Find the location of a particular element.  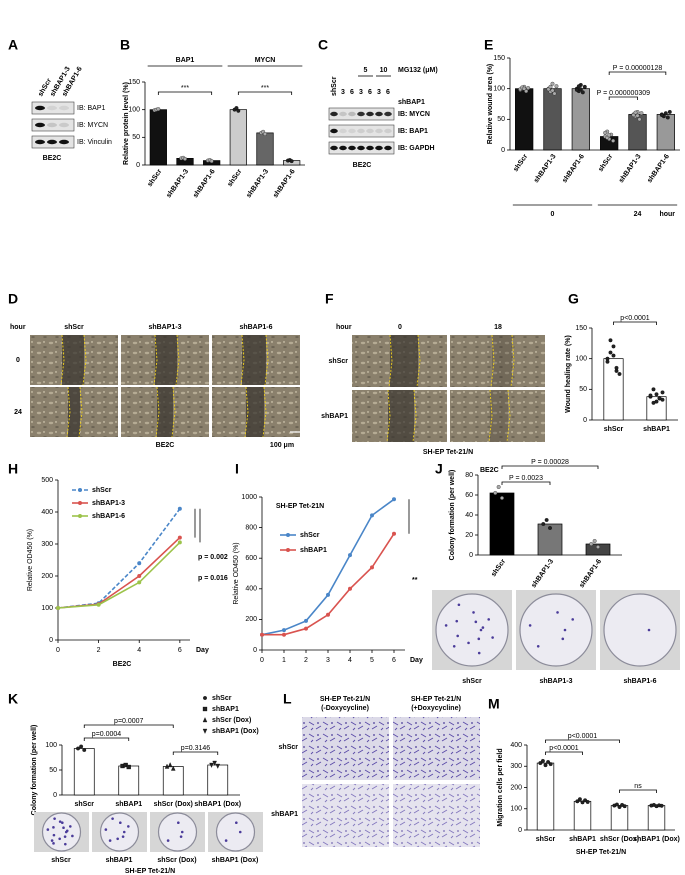

legend-label: shBAP1 (Dox) is located at coordinates (235, 731).